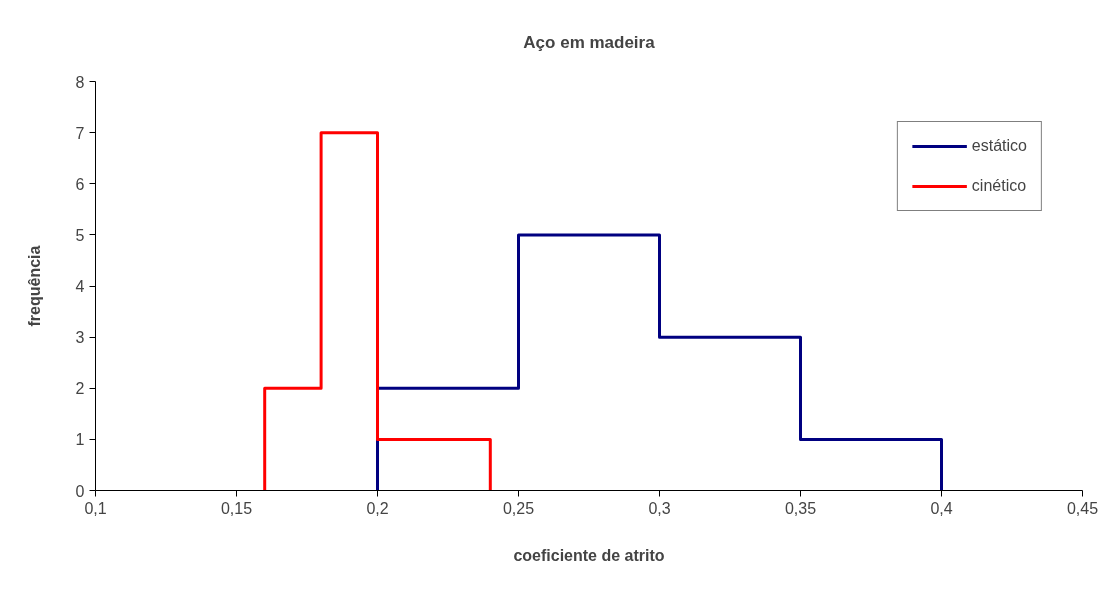 This screenshot has height=599, width=1118. I want to click on x-tick-label: 0,4, so click(941, 508).